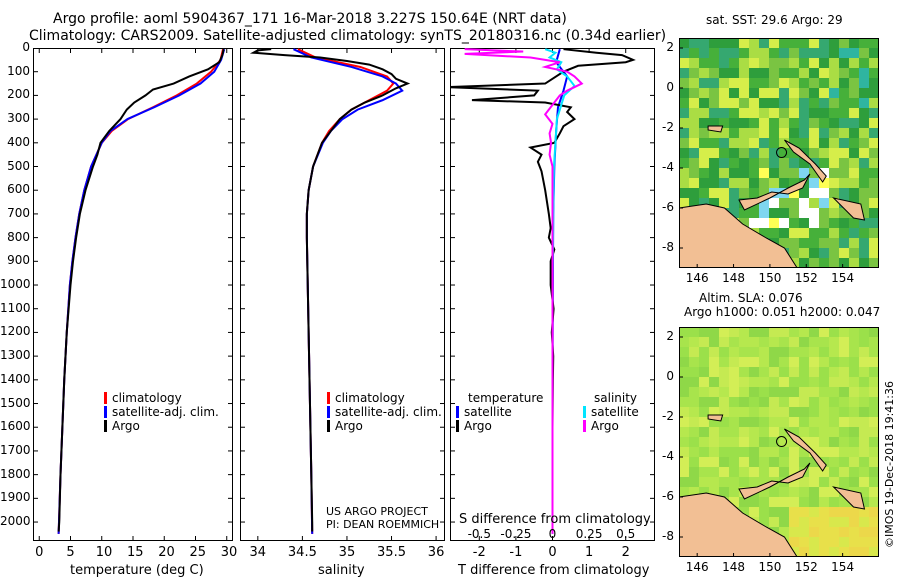  Describe the element at coordinates (670, 47) in the screenshot. I see `map-y-tick-label: 2` at that location.